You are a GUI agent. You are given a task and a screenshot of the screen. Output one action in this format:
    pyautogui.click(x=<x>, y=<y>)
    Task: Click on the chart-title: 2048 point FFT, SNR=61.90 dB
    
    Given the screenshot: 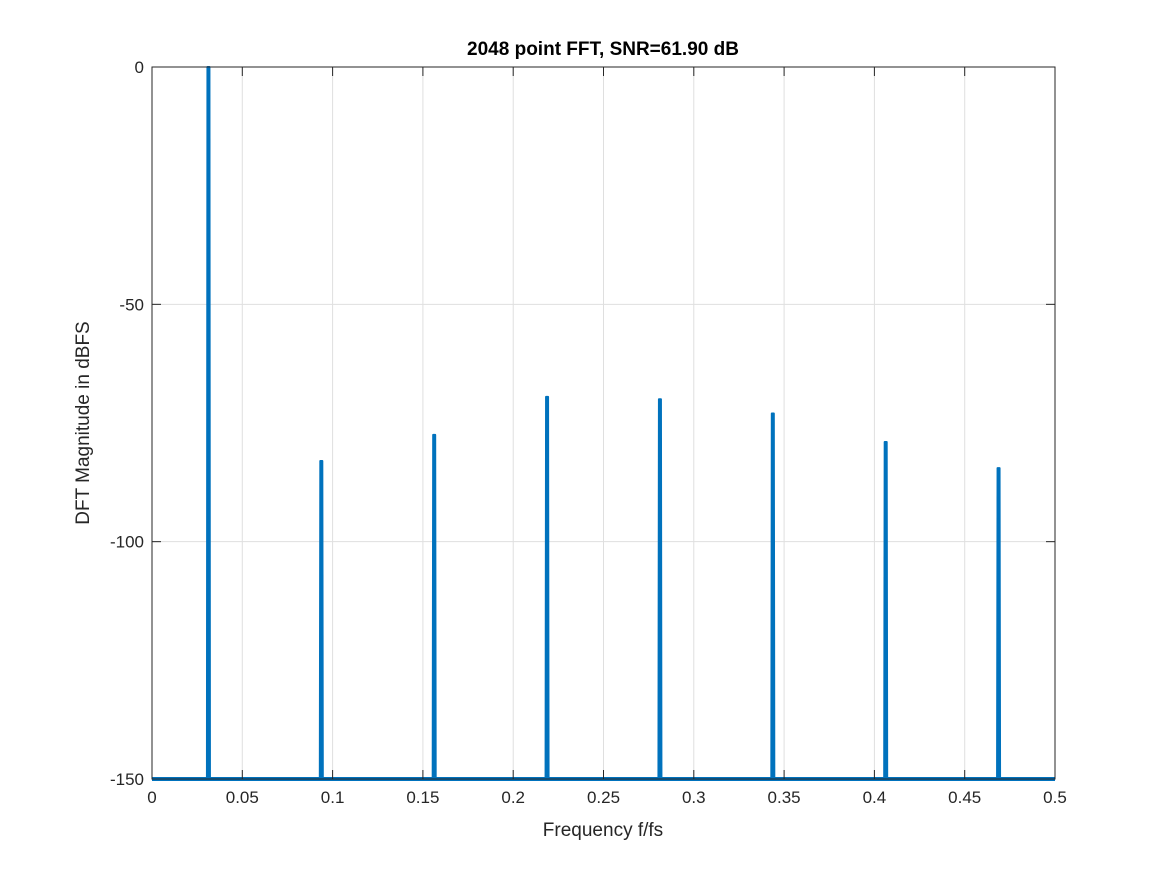 What is the action you would take?
    pyautogui.click(x=603, y=49)
    